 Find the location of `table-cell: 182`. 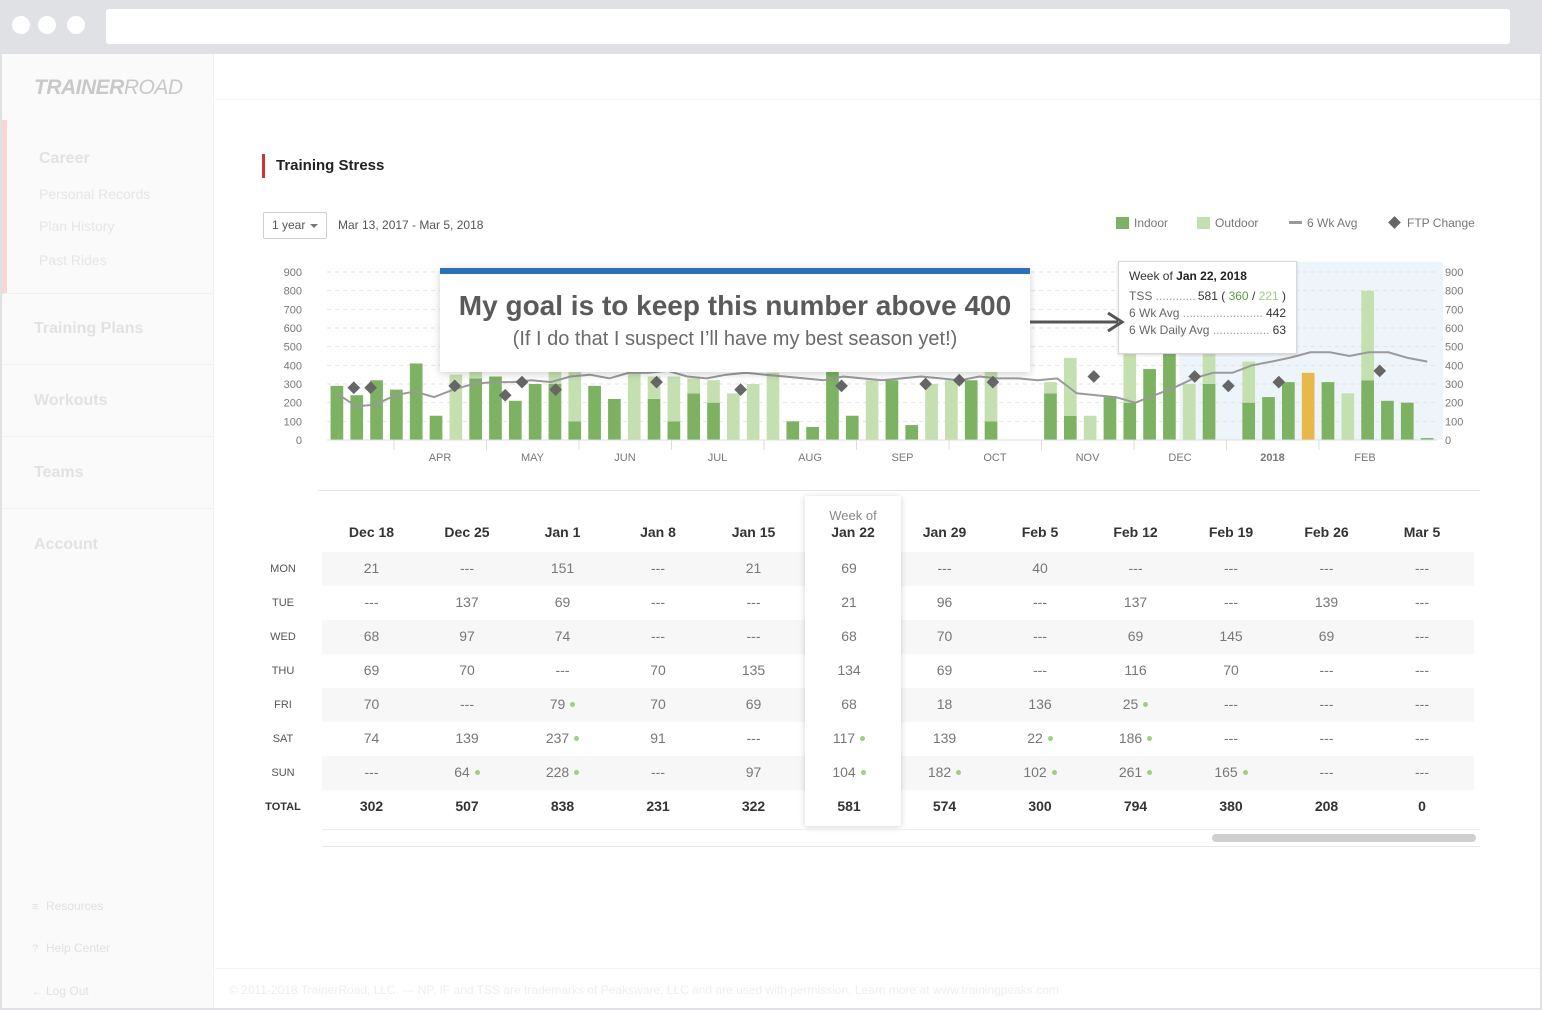

table-cell: 182 is located at coordinates (944, 772).